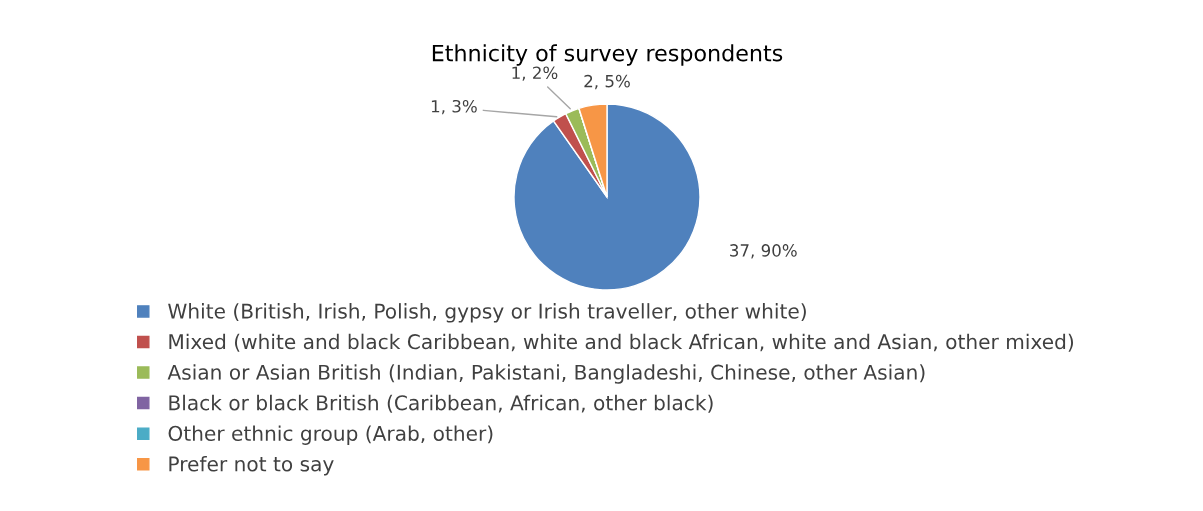 This screenshot has height=511, width=1203. What do you see at coordinates (621, 342) in the screenshot?
I see `legend-label: Mixed (white and black Caribbean, white and black African, white and Asian, other mixed)` at bounding box center [621, 342].